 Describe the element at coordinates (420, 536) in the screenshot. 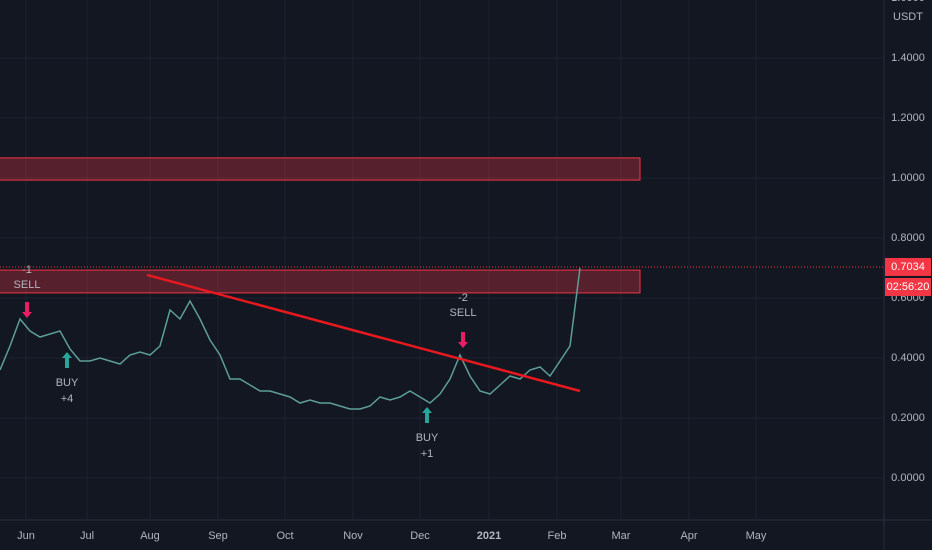

I see `x-tick-label: Dec` at that location.